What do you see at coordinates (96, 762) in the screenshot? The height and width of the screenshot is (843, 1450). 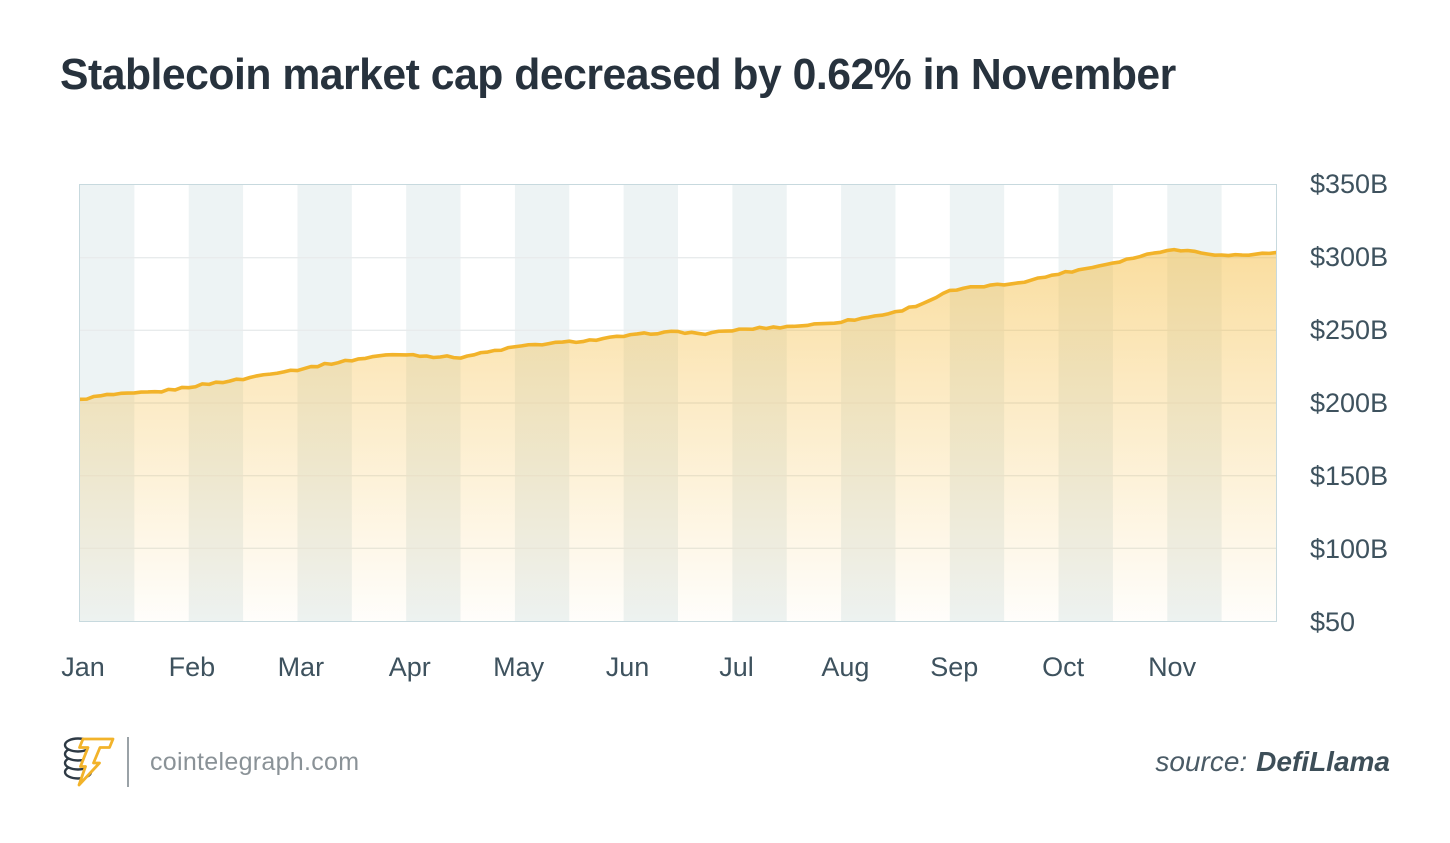 I see `lightning-bolt-icon` at bounding box center [96, 762].